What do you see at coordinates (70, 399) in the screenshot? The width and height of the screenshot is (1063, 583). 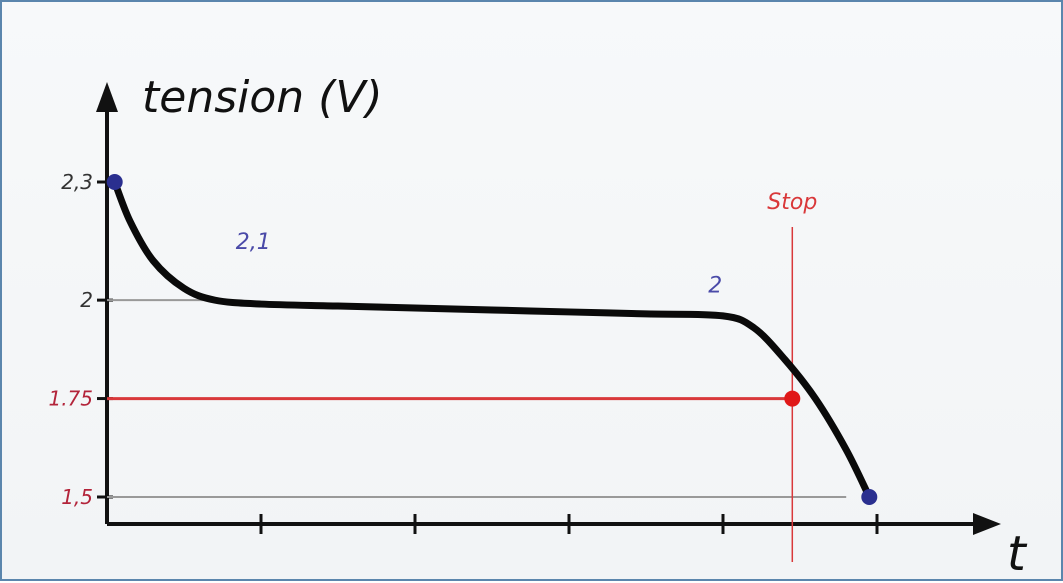 I see `y-tick-label: 1.75` at bounding box center [70, 399].